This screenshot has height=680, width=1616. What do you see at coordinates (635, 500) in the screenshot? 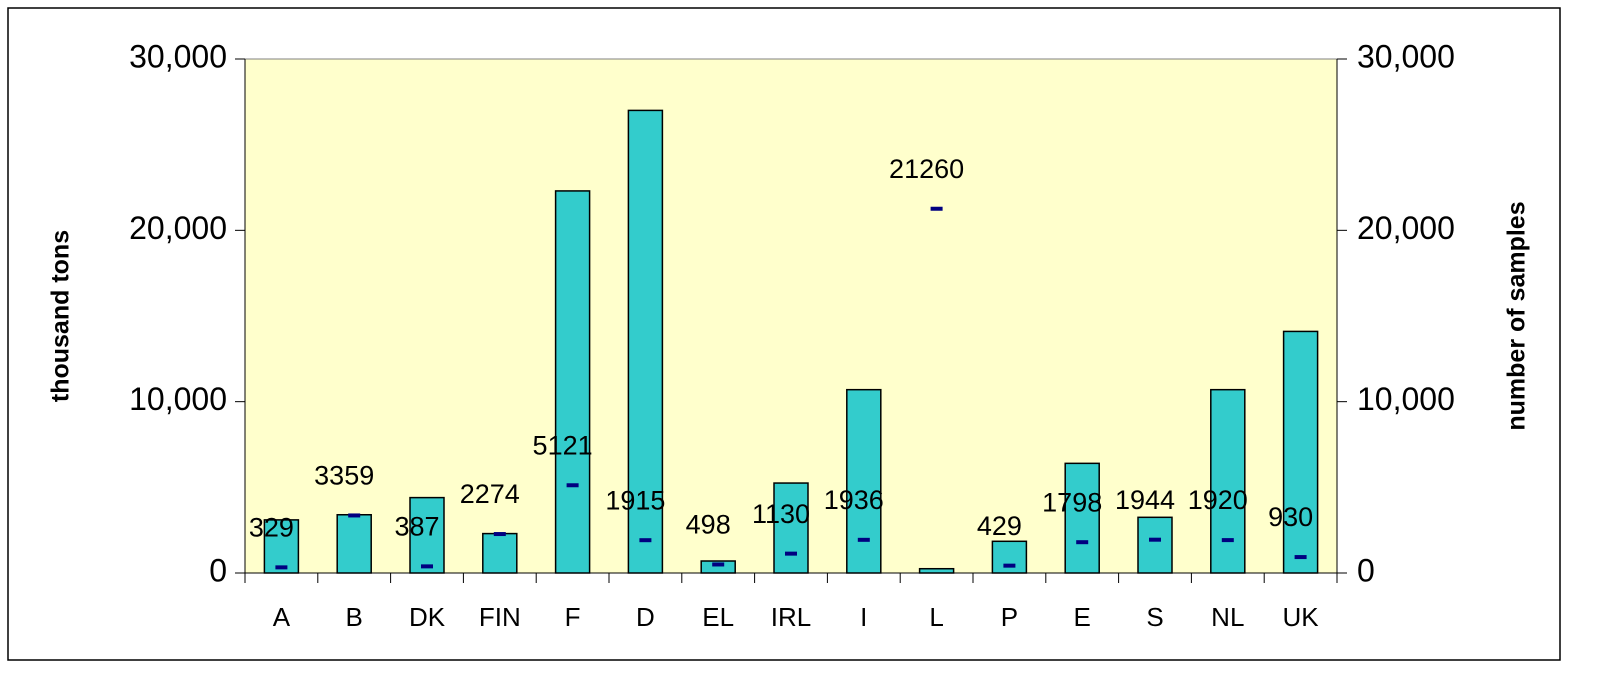
I see `value-label: 1915` at bounding box center [635, 500].